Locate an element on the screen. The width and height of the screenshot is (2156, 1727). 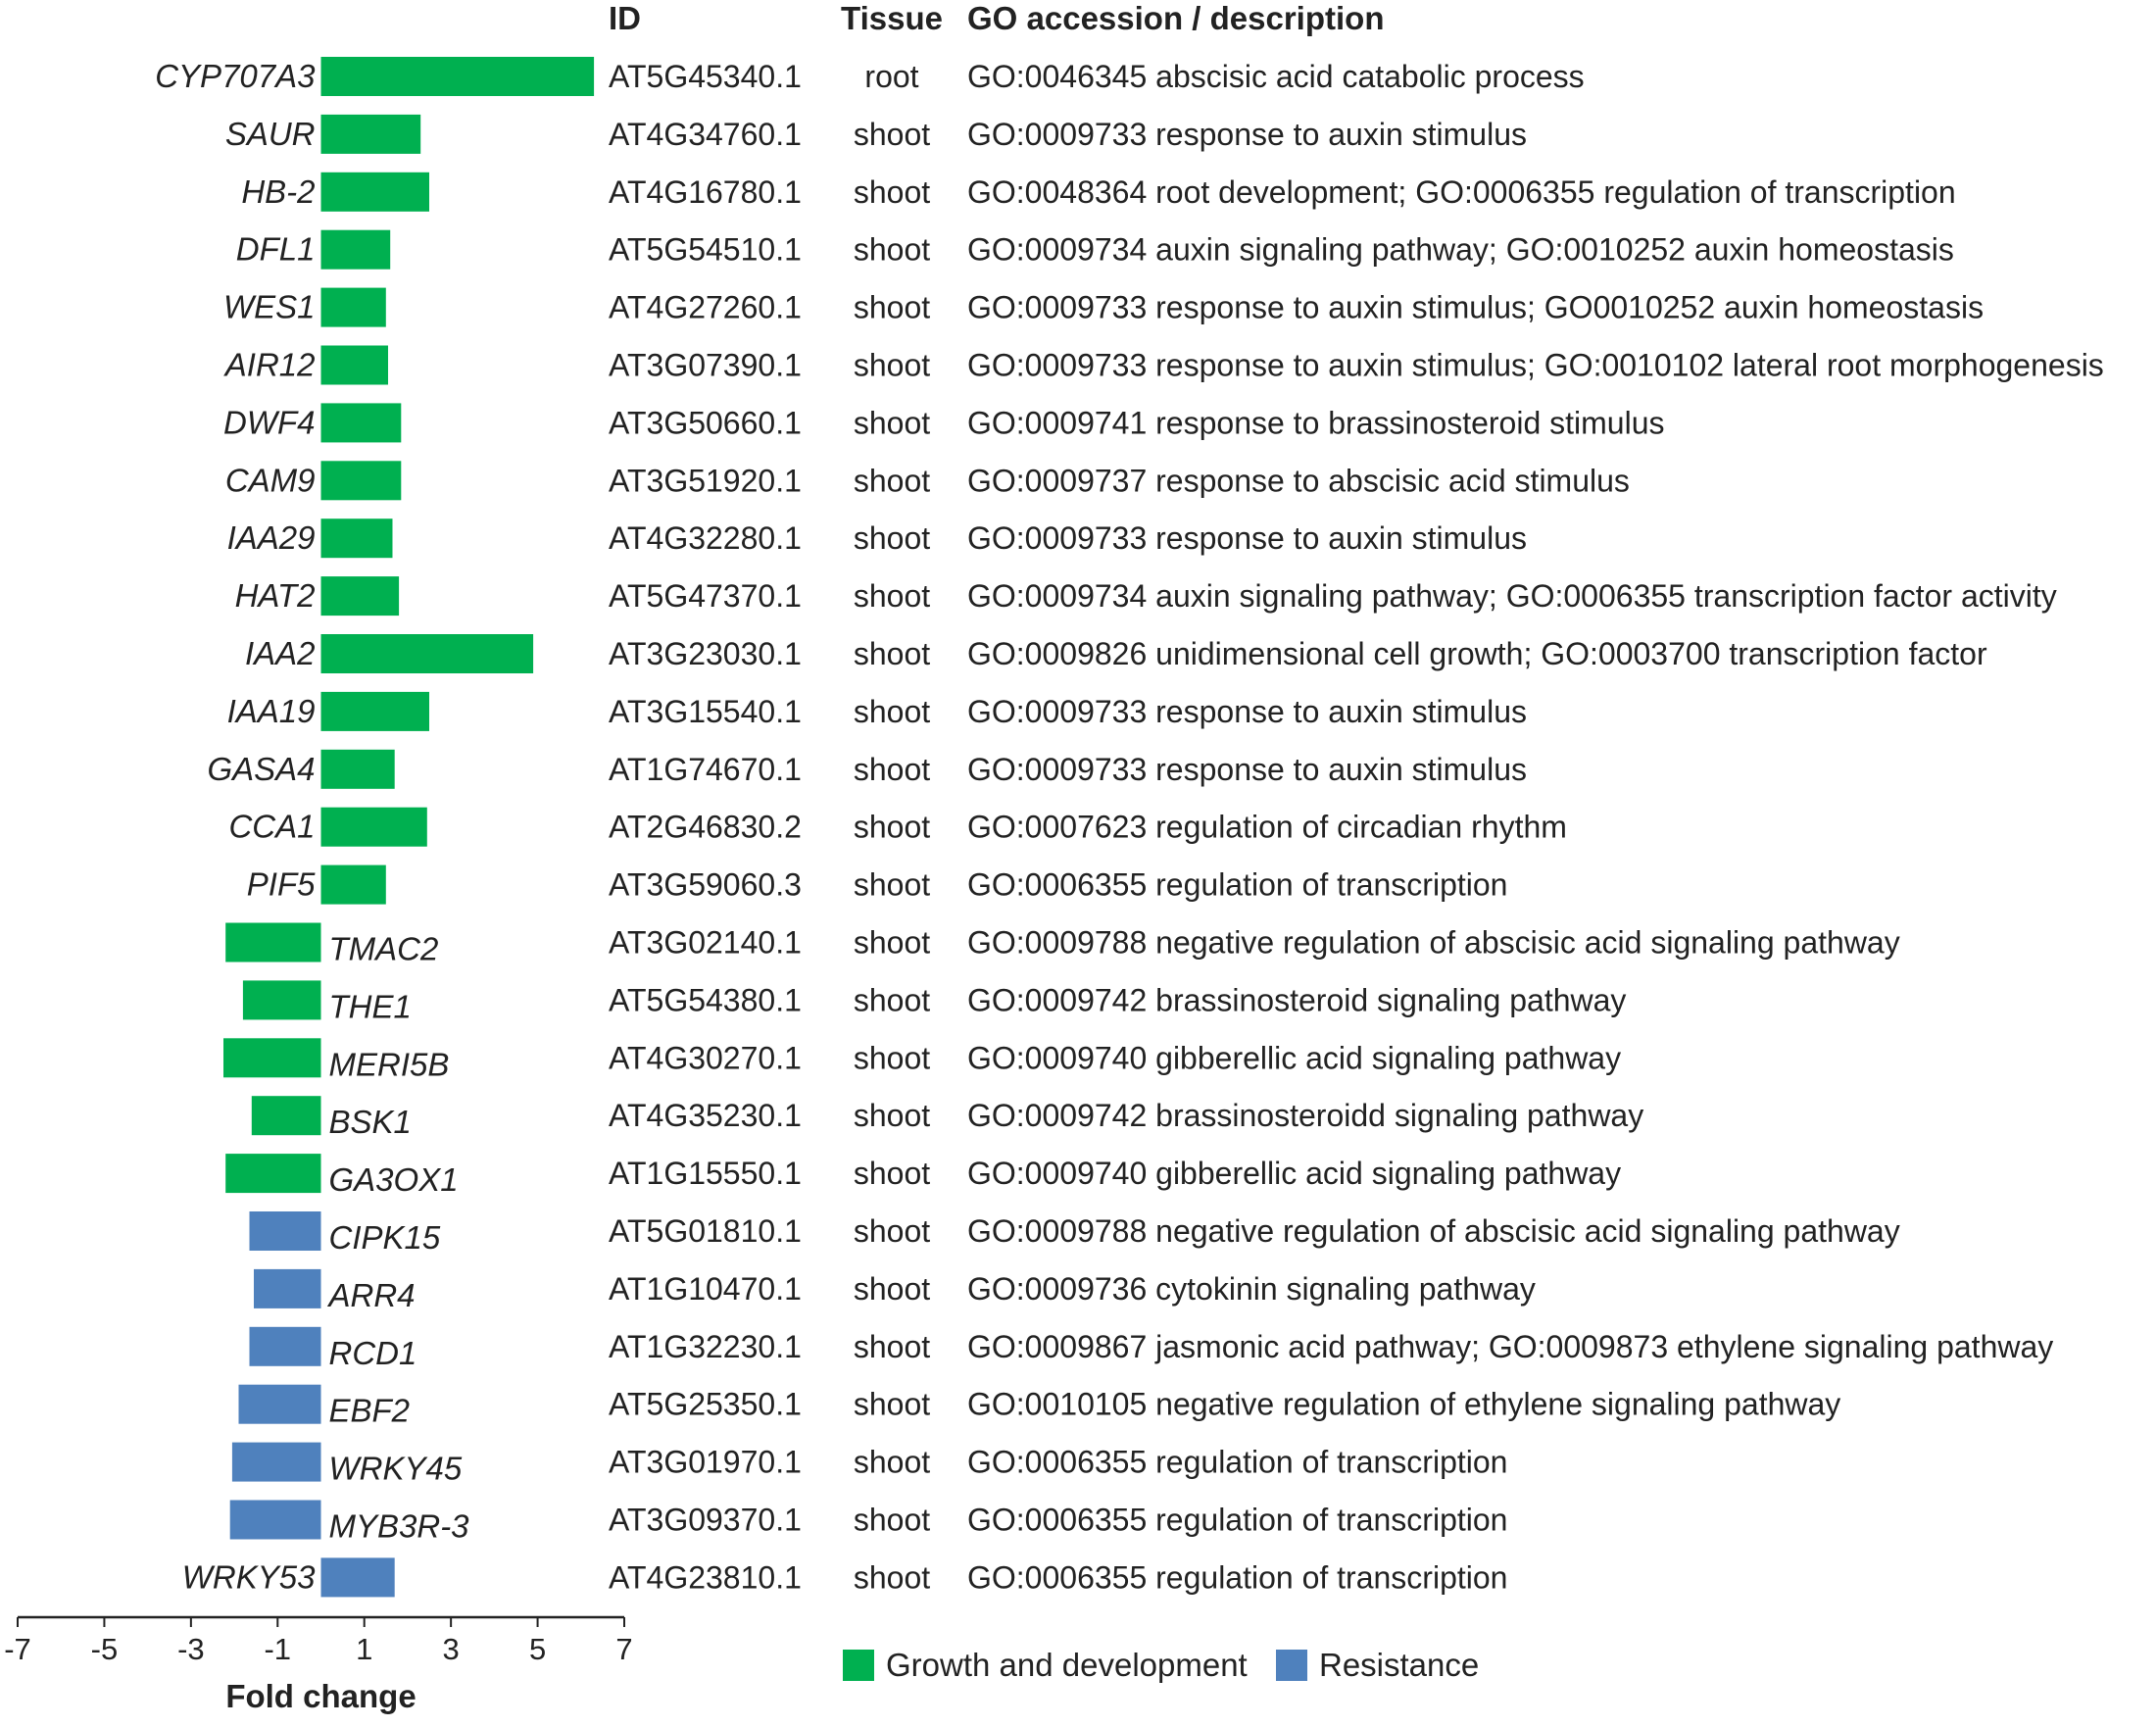
gene-label: IAA2 is located at coordinates (280, 653).